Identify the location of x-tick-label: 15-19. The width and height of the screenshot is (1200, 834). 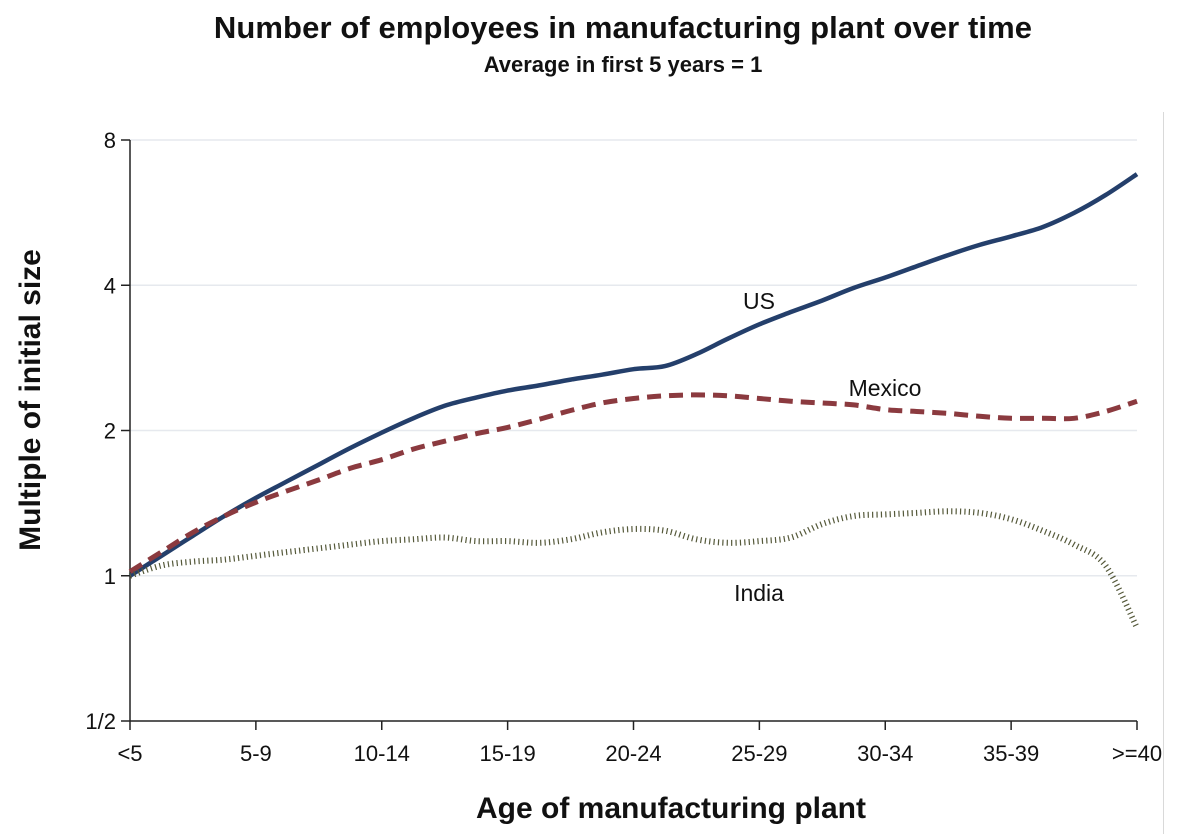
(507, 753).